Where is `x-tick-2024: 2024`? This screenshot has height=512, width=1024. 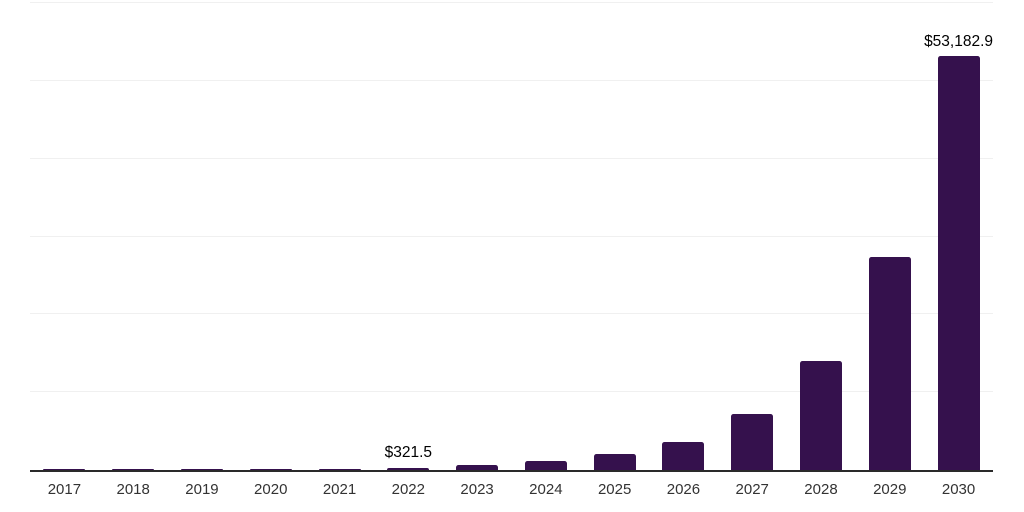 x-tick-2024: 2024 is located at coordinates (546, 489).